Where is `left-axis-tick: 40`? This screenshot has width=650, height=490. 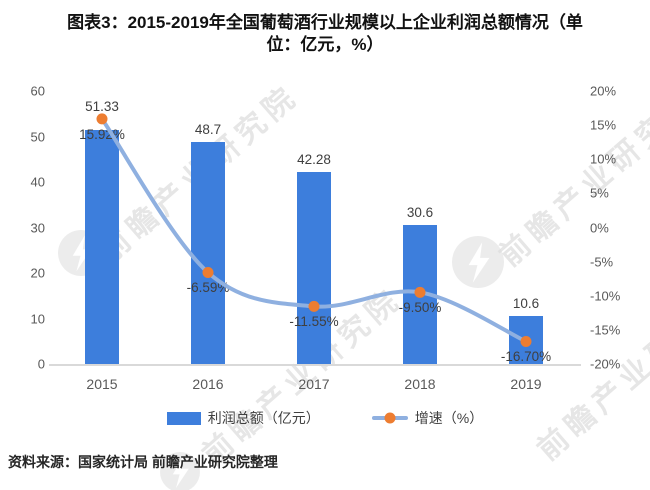
left-axis-tick: 40 is located at coordinates (37, 182).